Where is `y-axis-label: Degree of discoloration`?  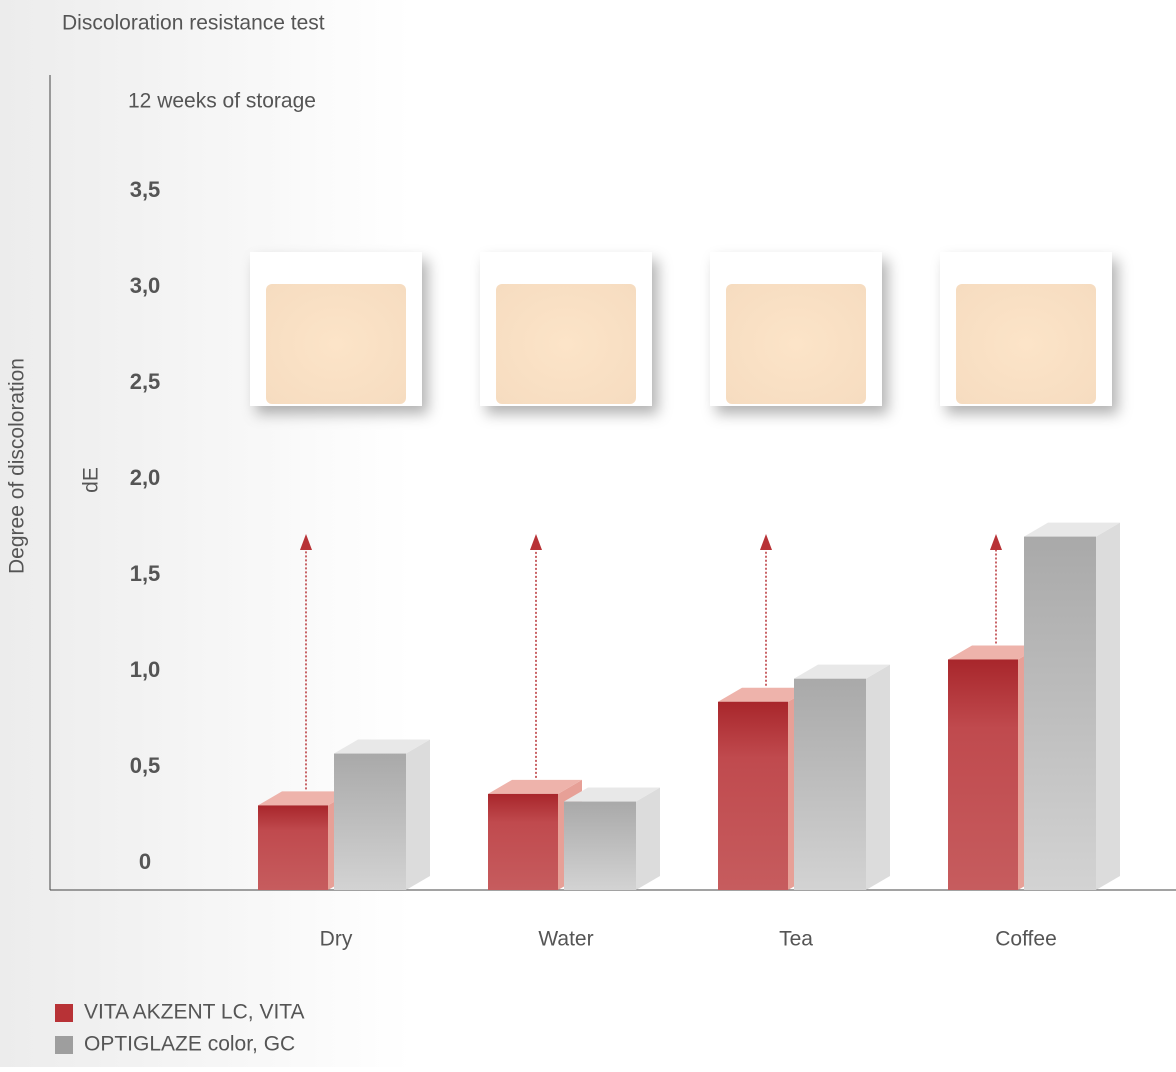
y-axis-label: Degree of discoloration is located at coordinates (17, 466).